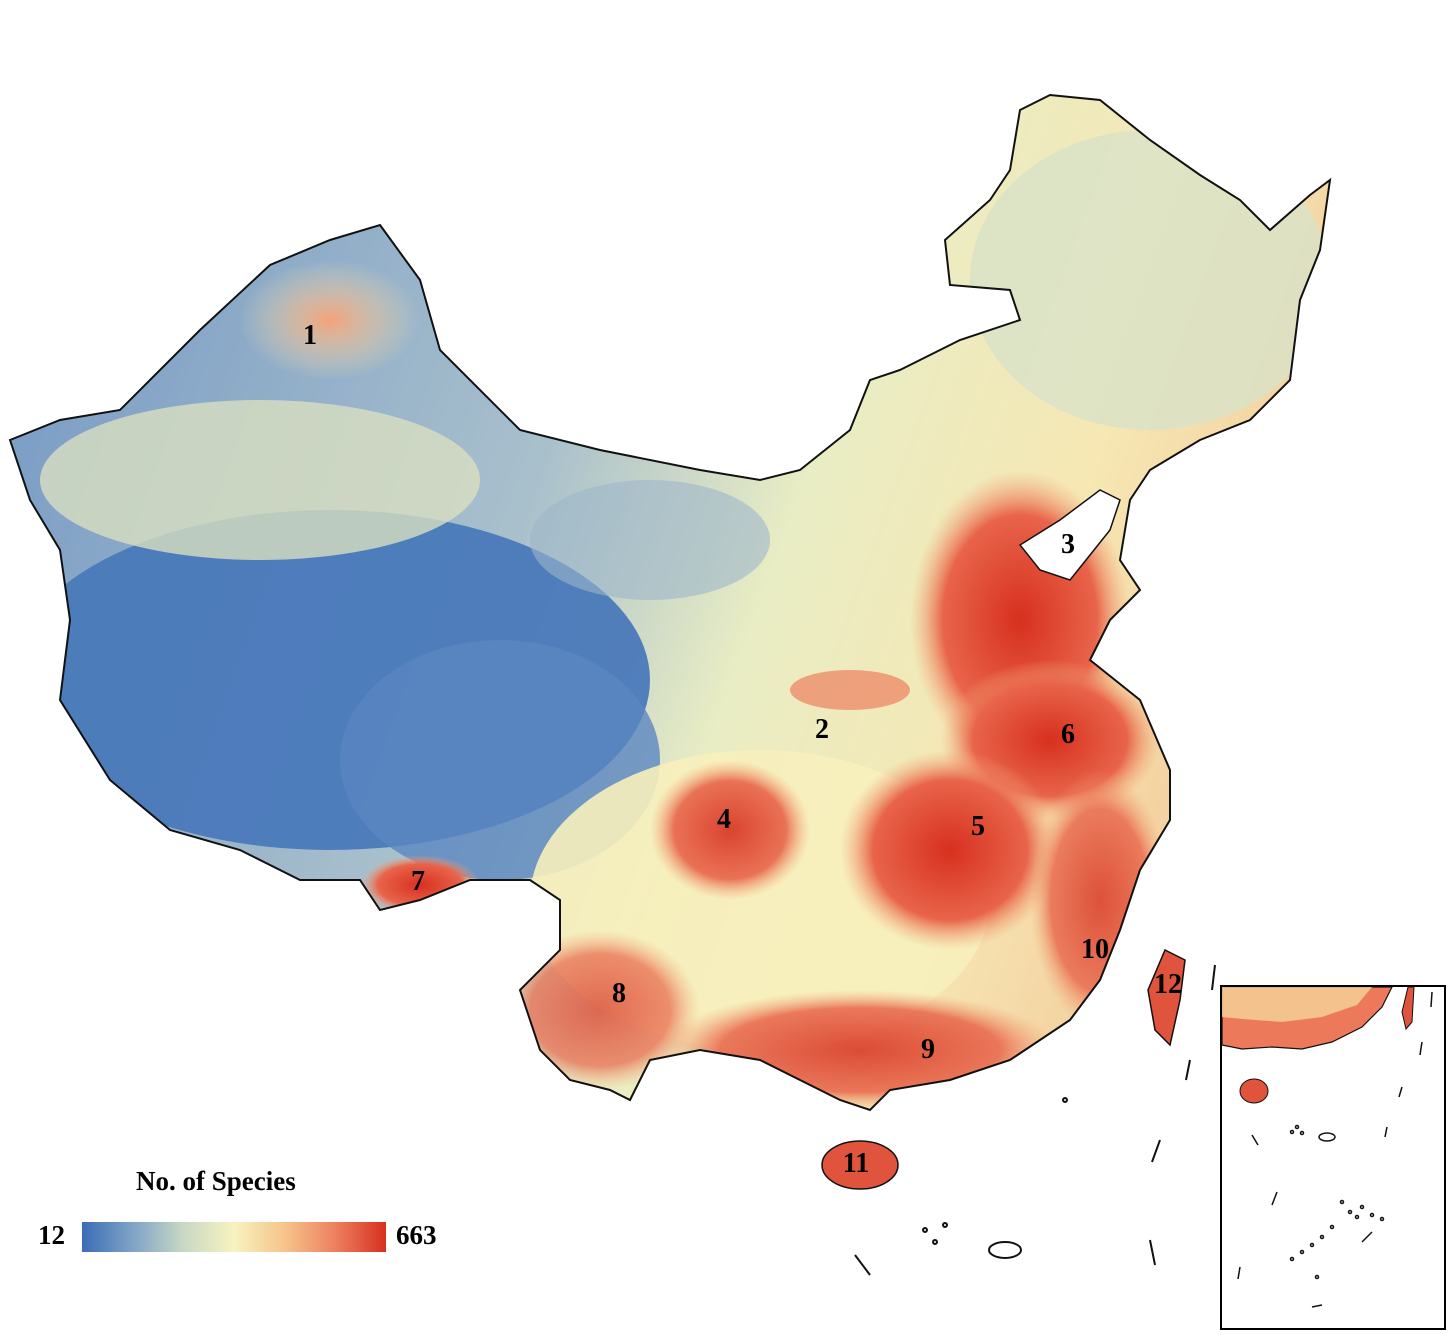  I want to click on region-label-6: 6, so click(1068, 734).